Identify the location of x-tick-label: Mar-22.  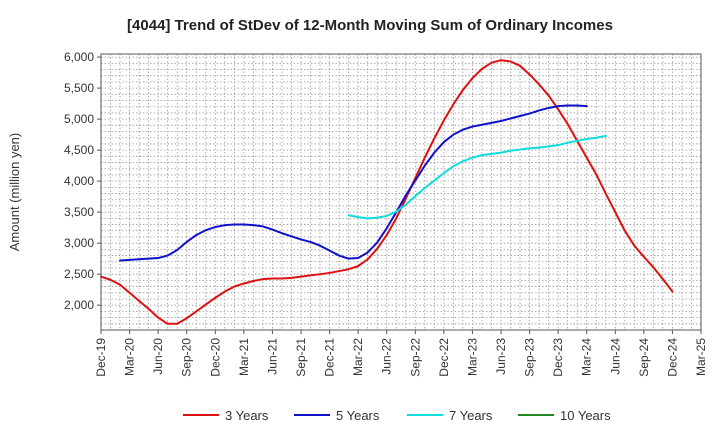
(358, 357).